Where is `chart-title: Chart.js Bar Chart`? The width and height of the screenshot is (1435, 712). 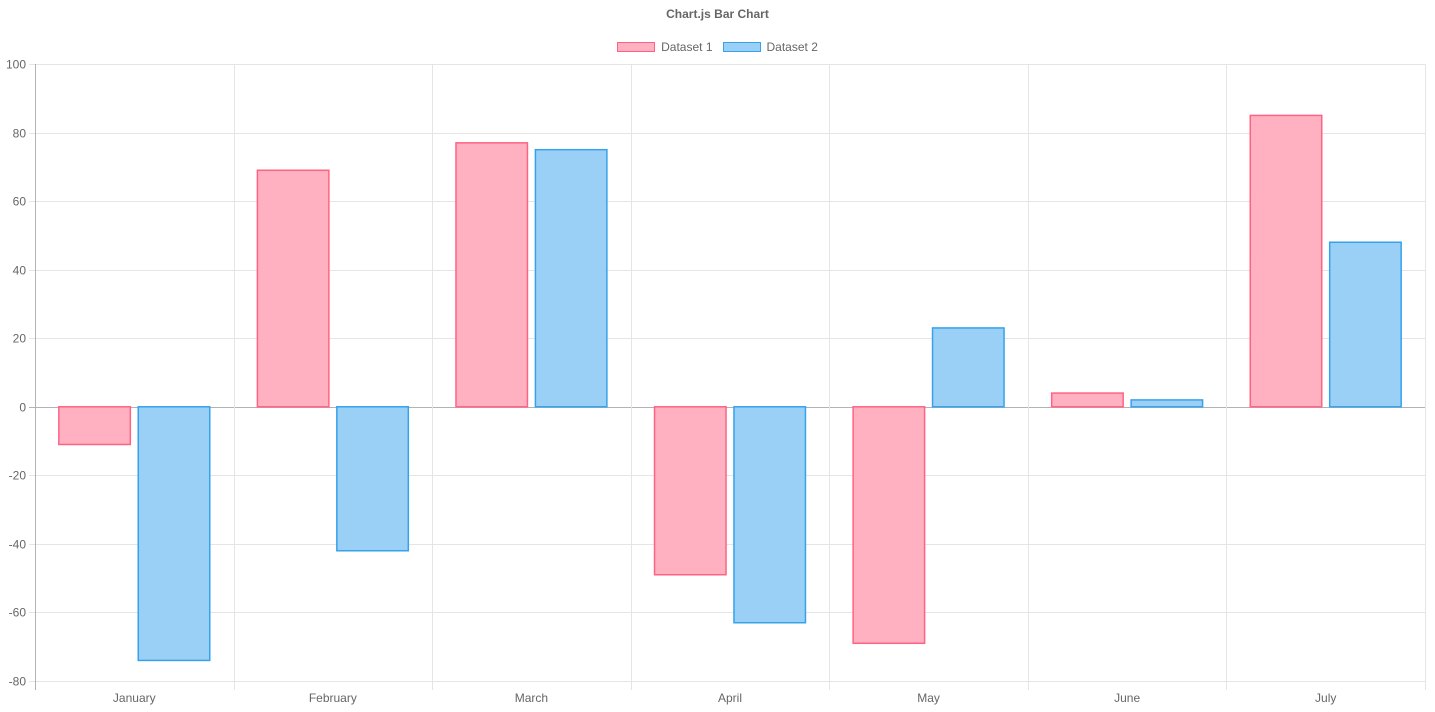 chart-title: Chart.js Bar Chart is located at coordinates (717, 14).